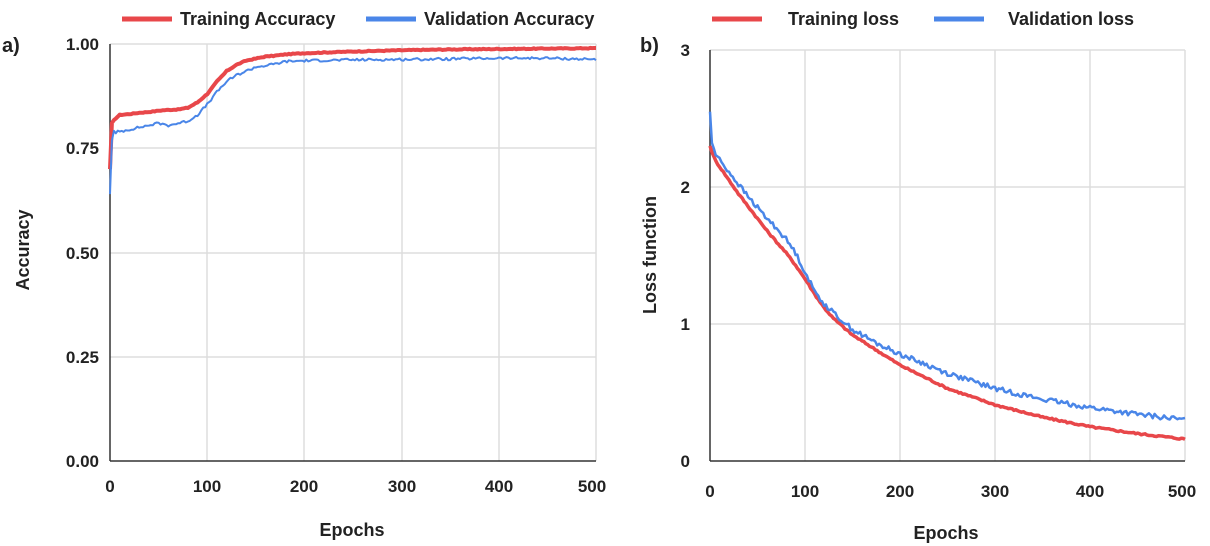 This screenshot has width=1210, height=546. Describe the element at coordinates (351, 530) in the screenshot. I see `x-axis-title-accuracy: Epochs` at that location.